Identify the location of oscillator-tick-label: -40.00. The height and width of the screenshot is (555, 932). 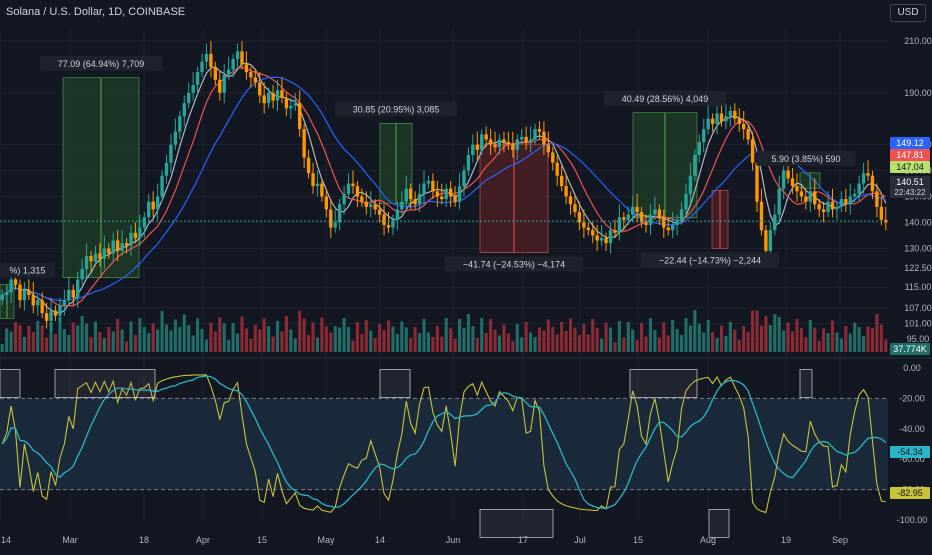
(912, 429).